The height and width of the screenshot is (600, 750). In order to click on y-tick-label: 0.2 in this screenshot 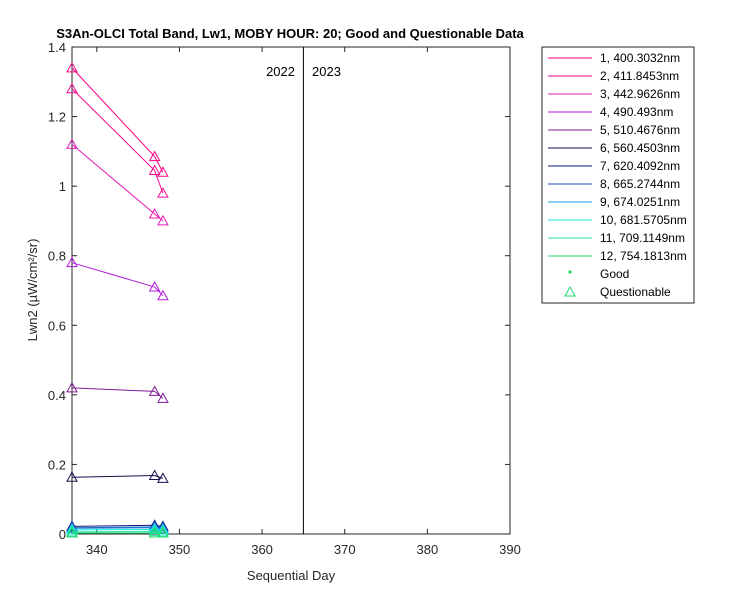, I will do `click(57, 464)`.